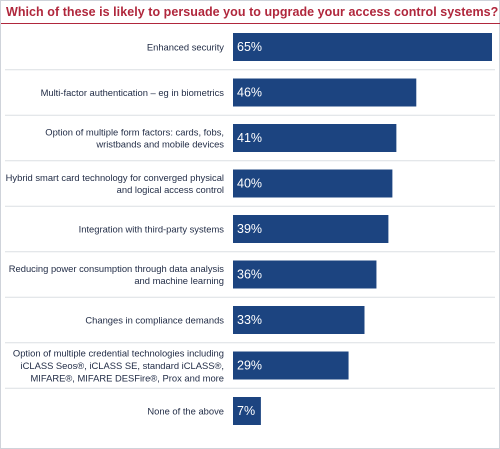 The height and width of the screenshot is (449, 500). I want to click on bar-value-label: 39%, so click(249, 229).